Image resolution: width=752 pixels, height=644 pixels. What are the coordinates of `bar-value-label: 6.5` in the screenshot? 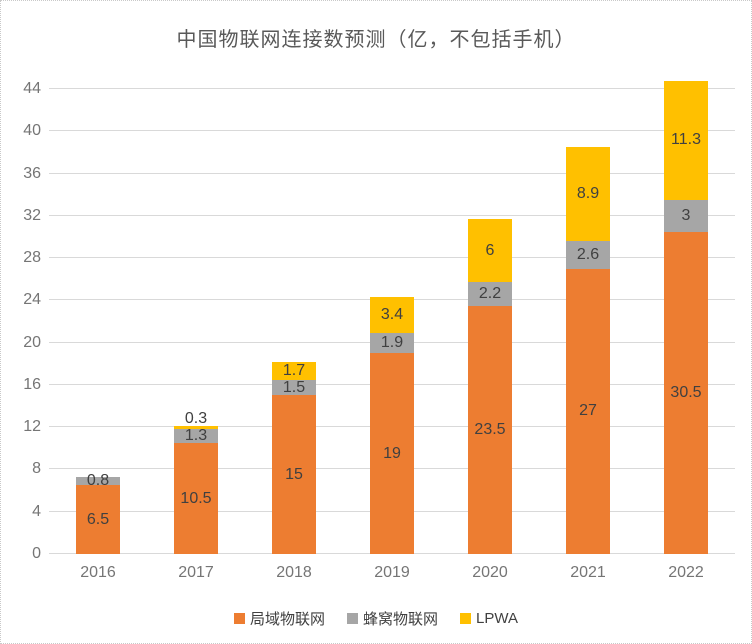 It's located at (98, 519).